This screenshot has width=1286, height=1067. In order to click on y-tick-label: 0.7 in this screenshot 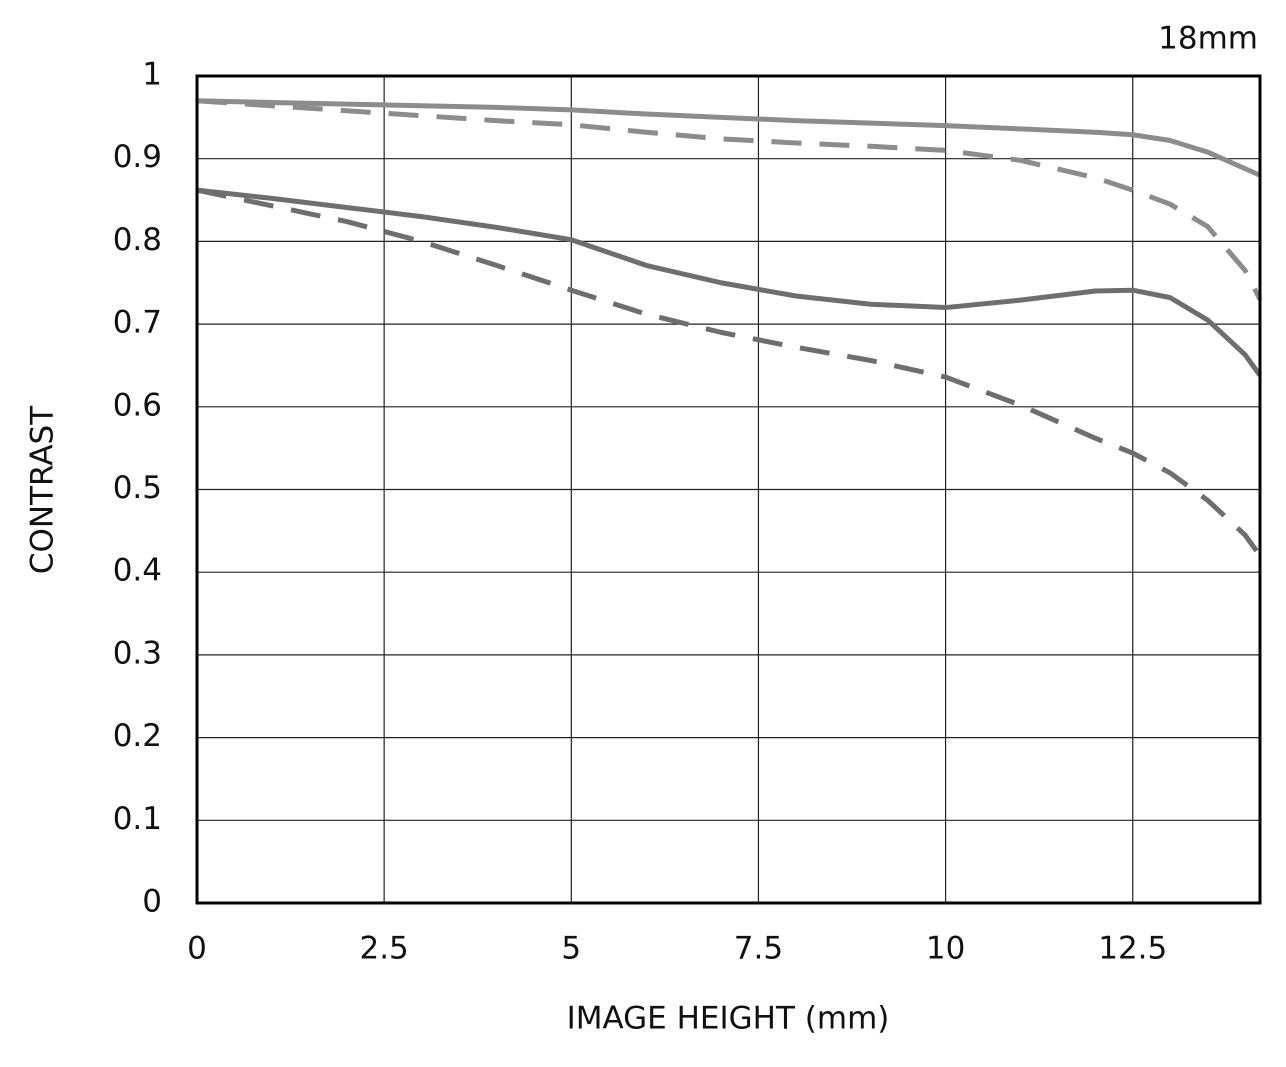, I will do `click(137, 323)`.